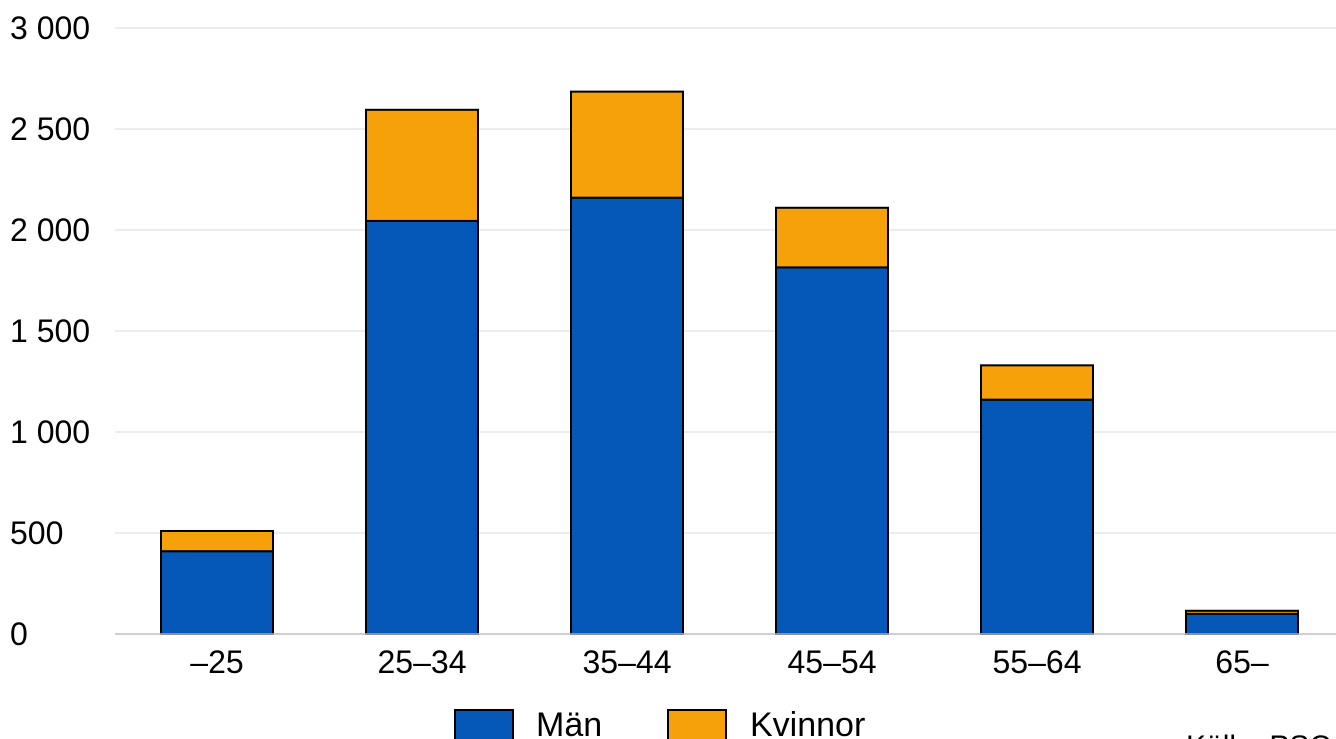  What do you see at coordinates (216, 662) in the screenshot?
I see `x-tick-label: –25` at bounding box center [216, 662].